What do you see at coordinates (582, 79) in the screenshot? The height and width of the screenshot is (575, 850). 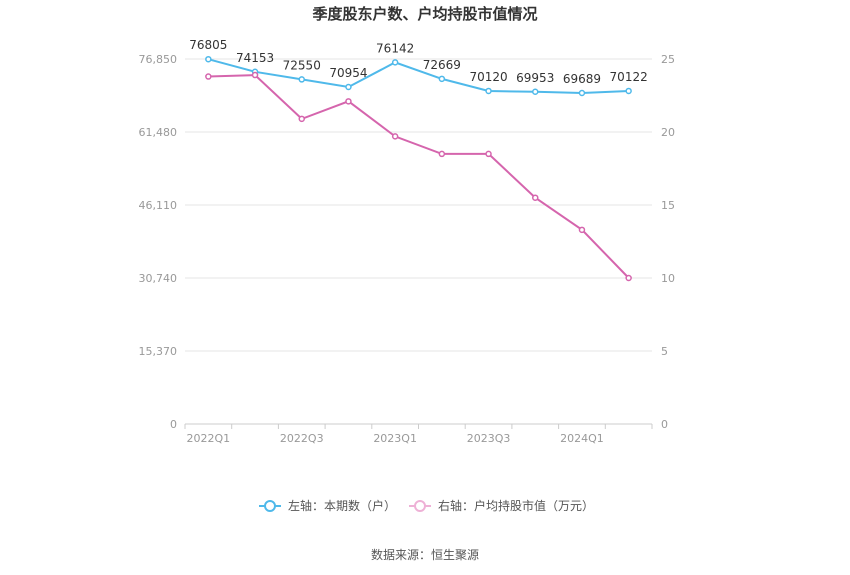 I see `data-label: 69689` at bounding box center [582, 79].